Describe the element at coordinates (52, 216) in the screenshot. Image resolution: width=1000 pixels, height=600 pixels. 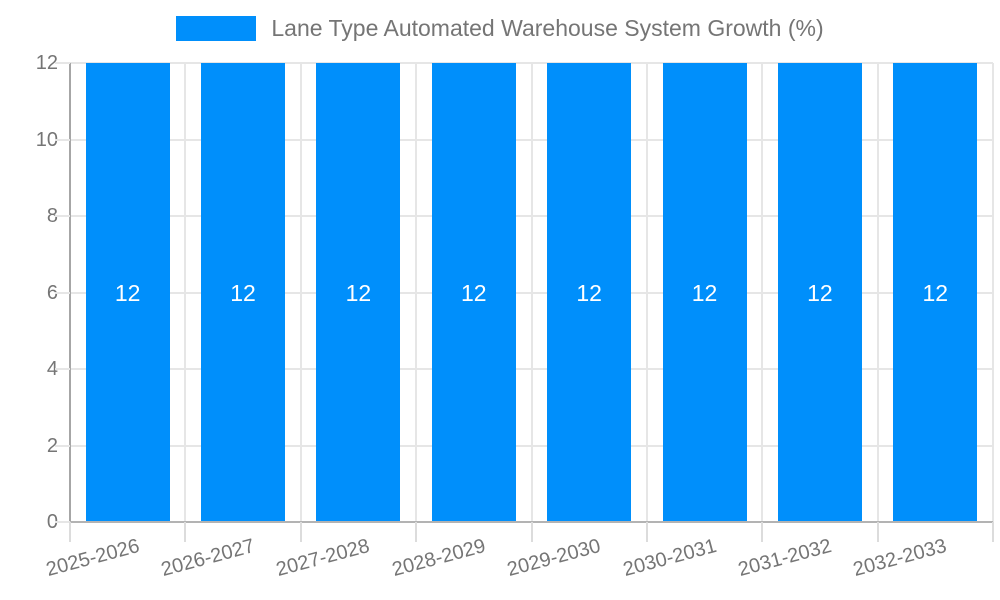
I see `y-axis-label: 8` at that location.